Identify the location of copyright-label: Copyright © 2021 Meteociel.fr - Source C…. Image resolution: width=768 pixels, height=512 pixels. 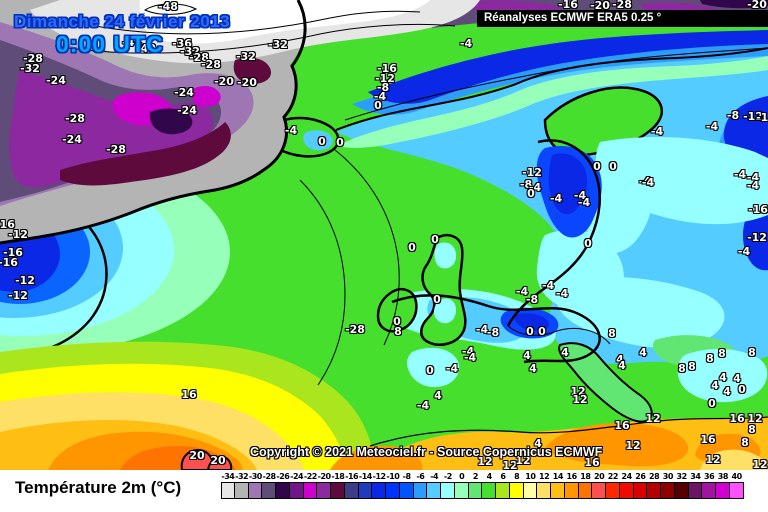
(426, 452).